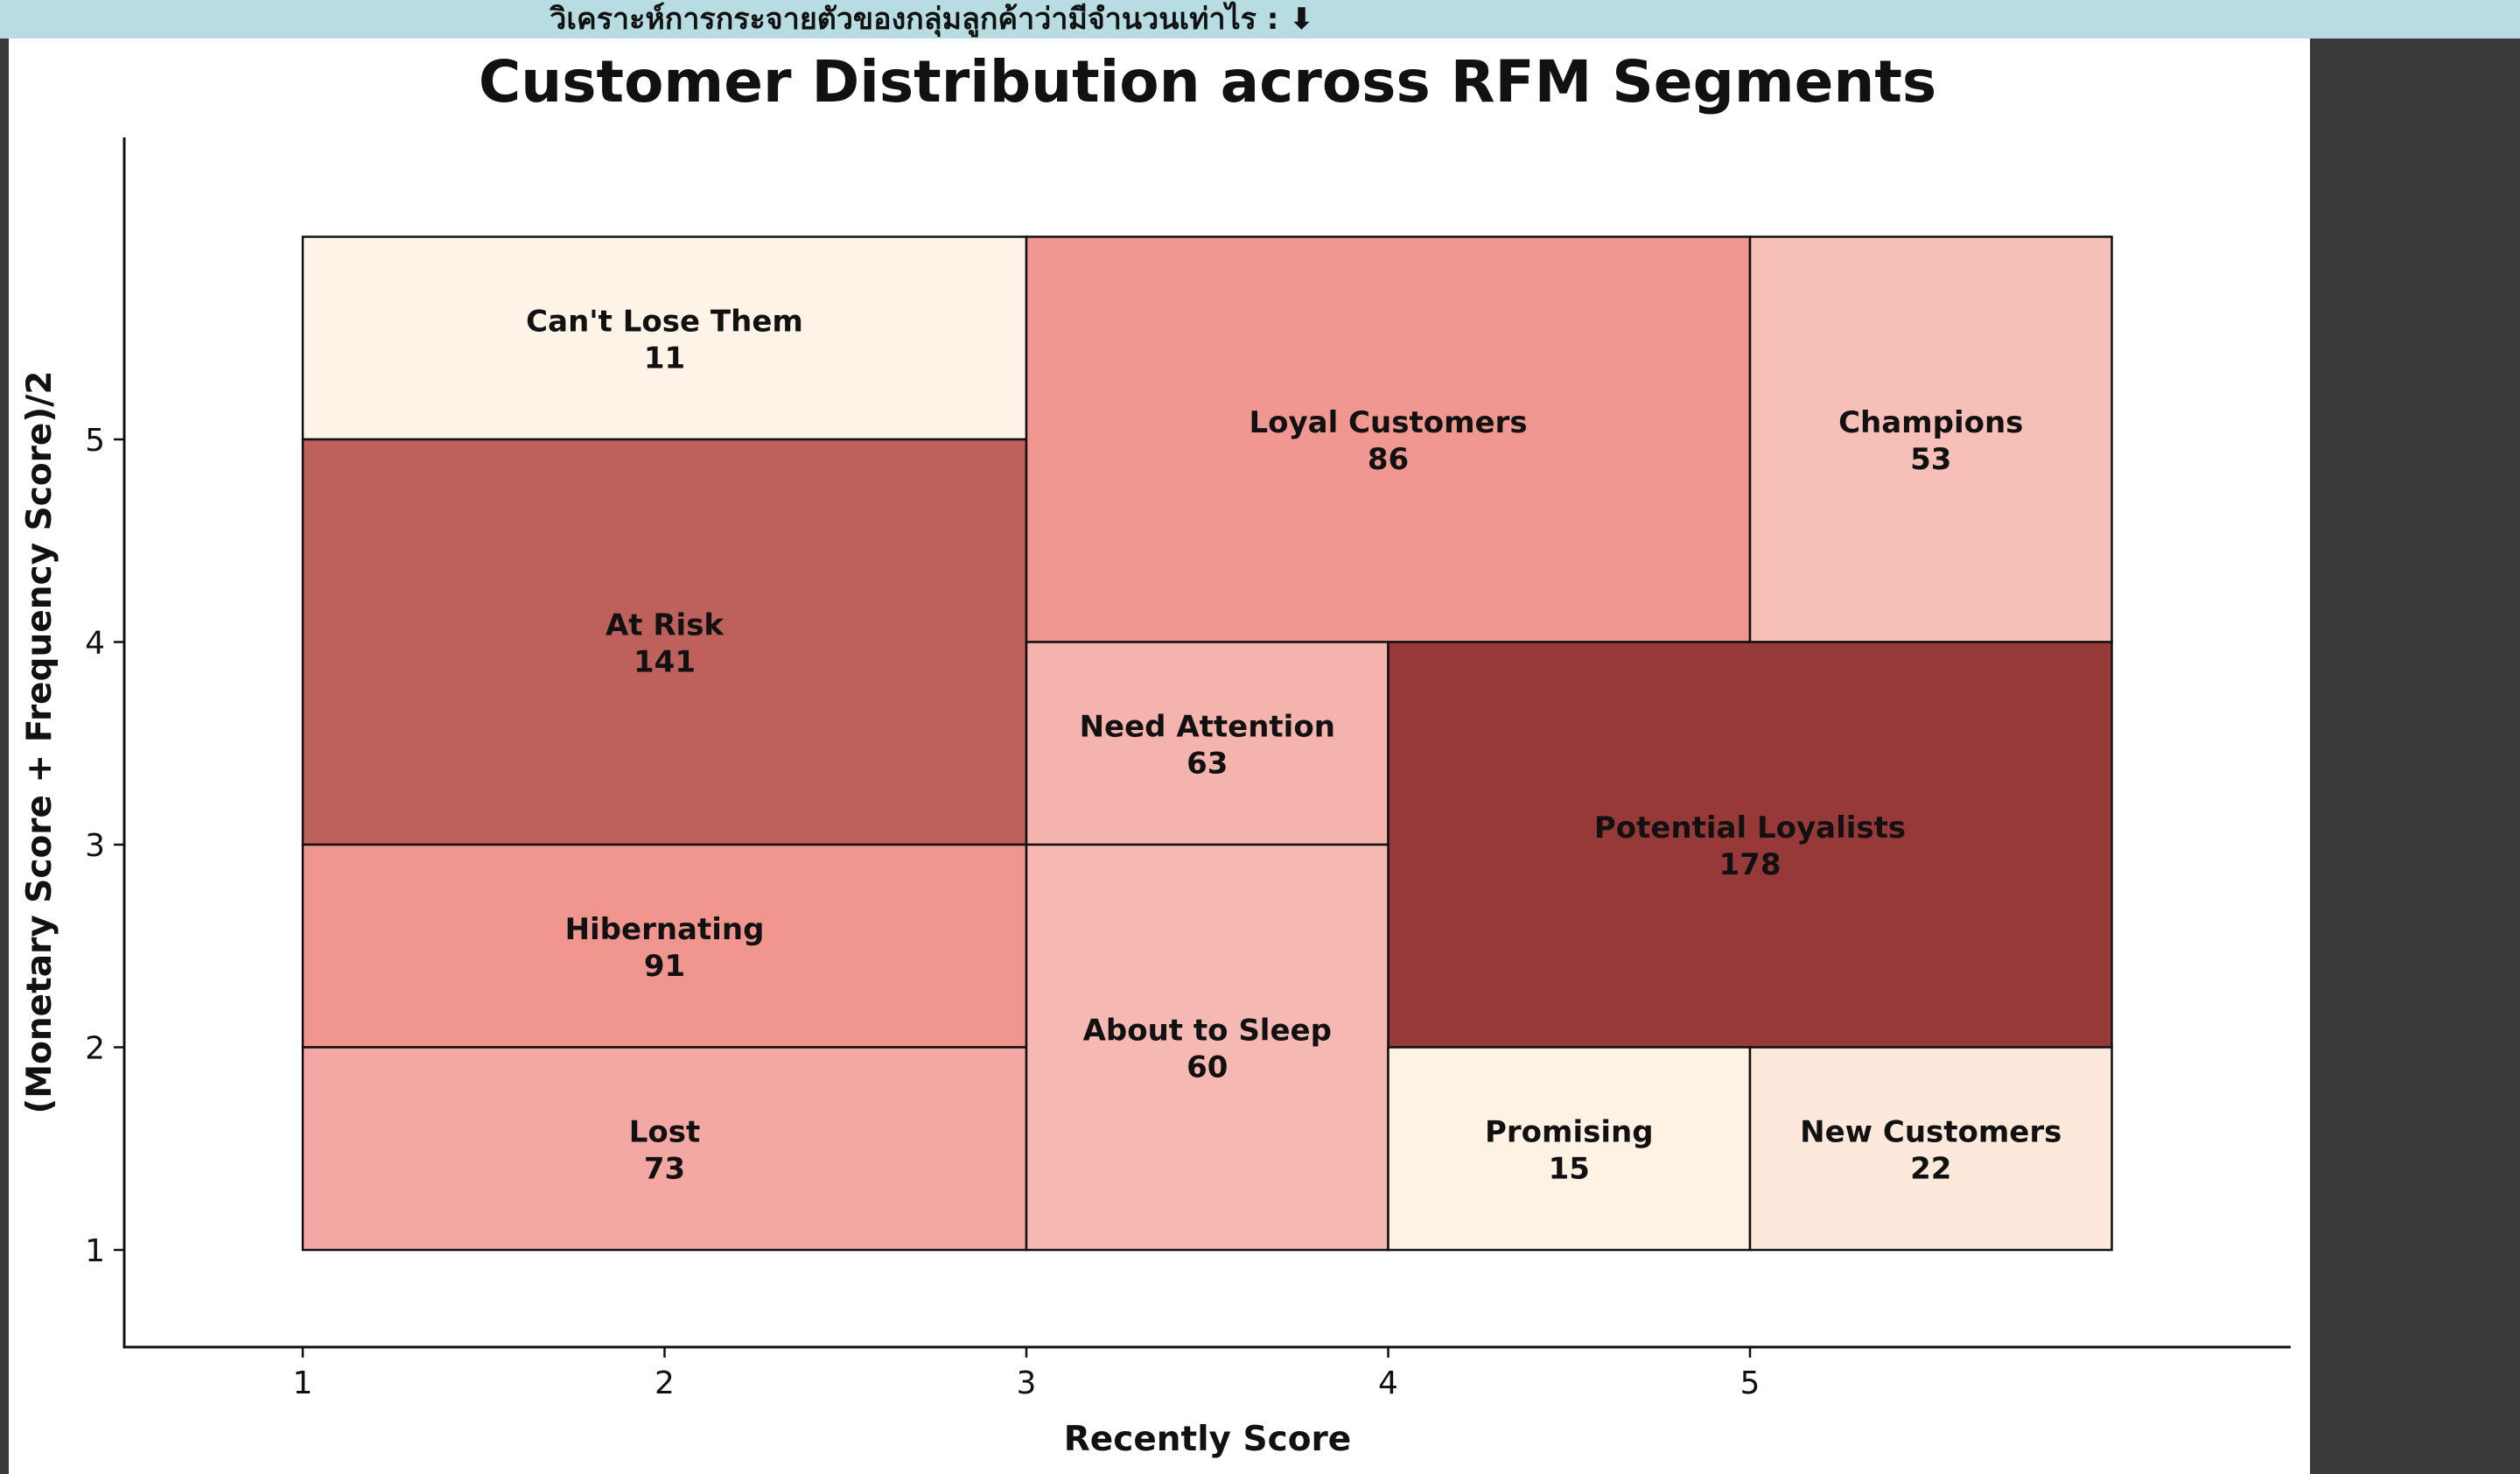 The image size is (2520, 1474). What do you see at coordinates (1207, 1067) in the screenshot?
I see `segment-count-label: 60` at bounding box center [1207, 1067].